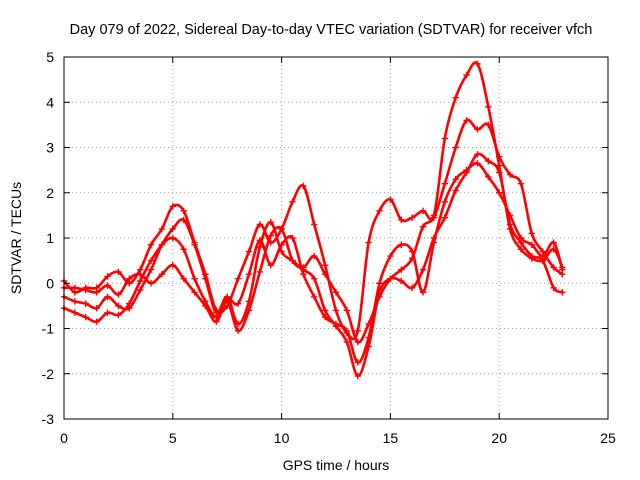 Image resolution: width=640 pixels, height=480 pixels. Describe the element at coordinates (50, 193) in the screenshot. I see `y-tick-label: 2` at that location.